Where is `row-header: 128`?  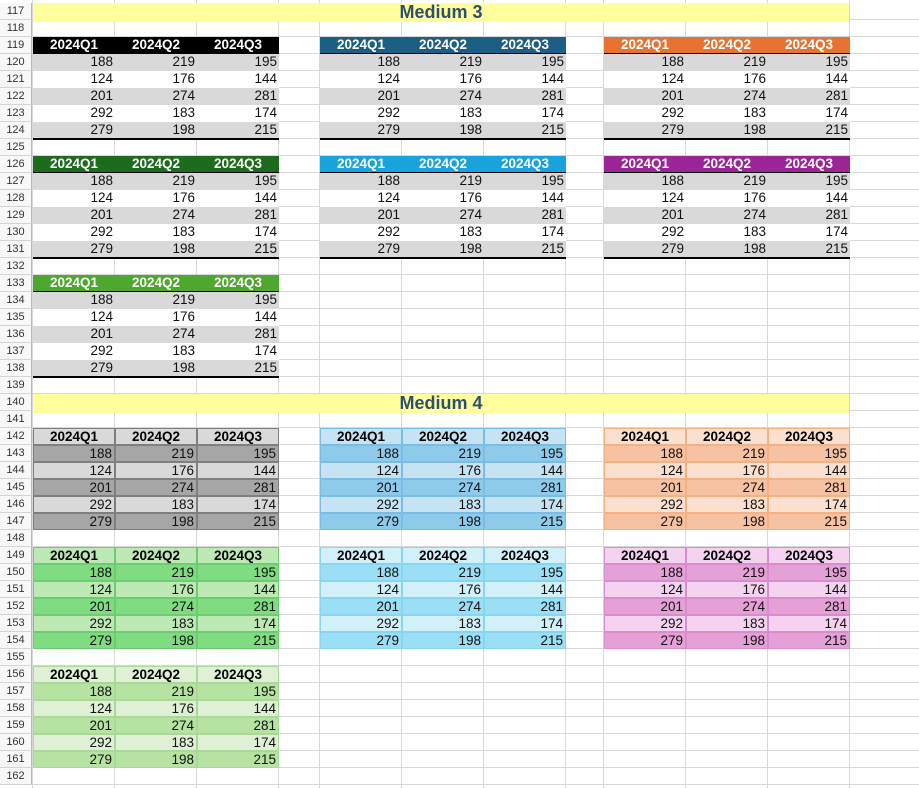
row-header: 128 is located at coordinates (16, 198).